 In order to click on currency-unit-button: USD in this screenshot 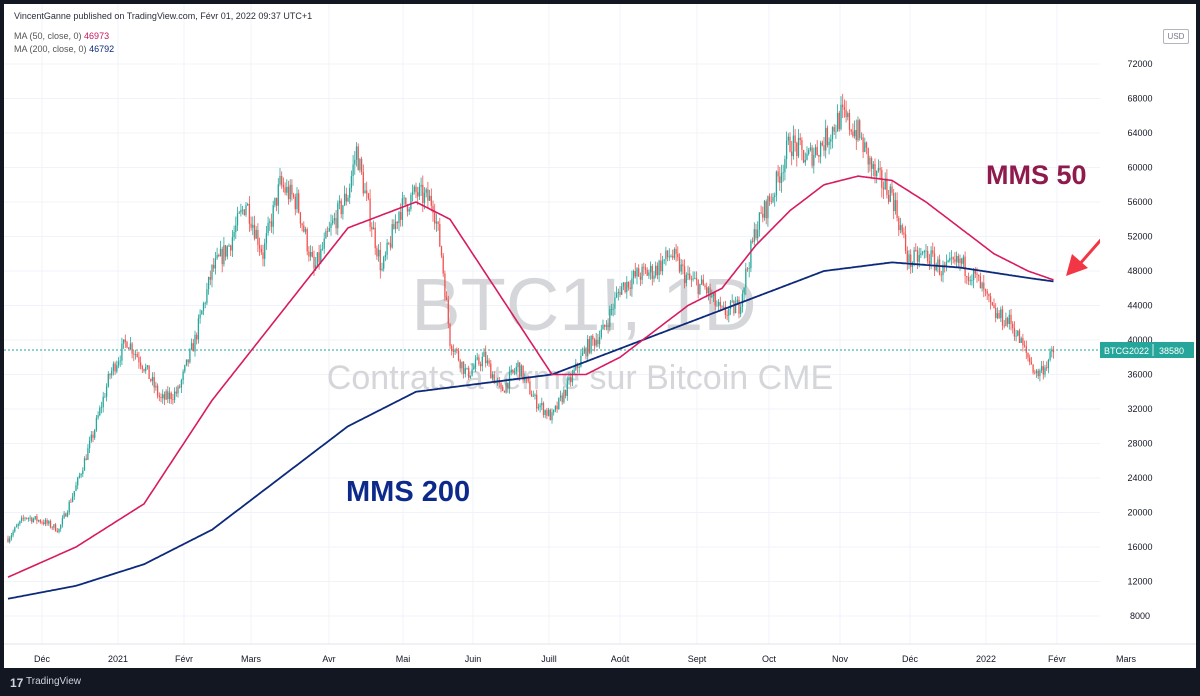, I will do `click(1176, 36)`.